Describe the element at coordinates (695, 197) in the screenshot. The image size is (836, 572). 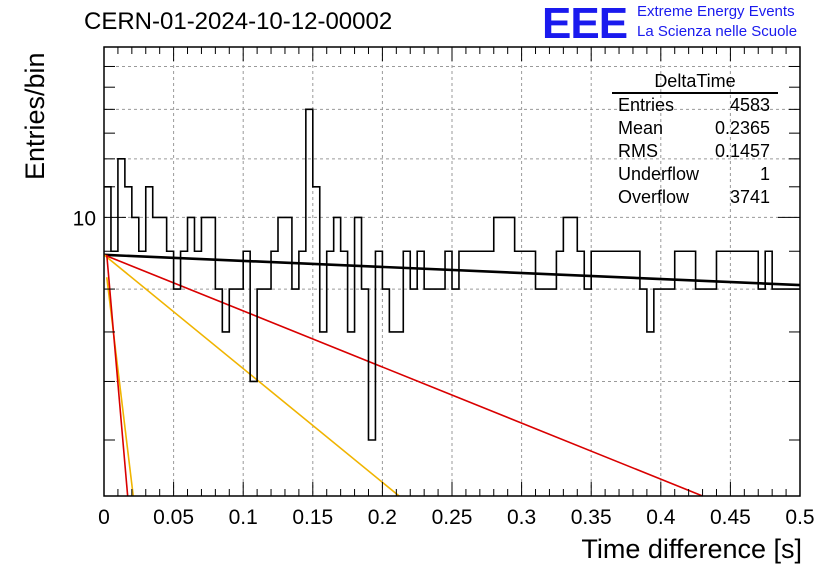
I see `stats-row-overflow: Overflow 3741` at that location.